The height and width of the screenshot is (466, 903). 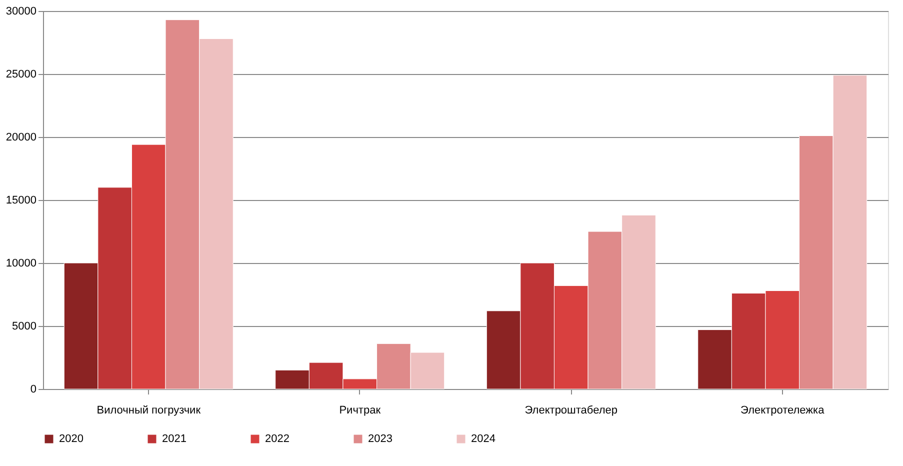 I want to click on y-tick-label: 15000, so click(x=21, y=200).